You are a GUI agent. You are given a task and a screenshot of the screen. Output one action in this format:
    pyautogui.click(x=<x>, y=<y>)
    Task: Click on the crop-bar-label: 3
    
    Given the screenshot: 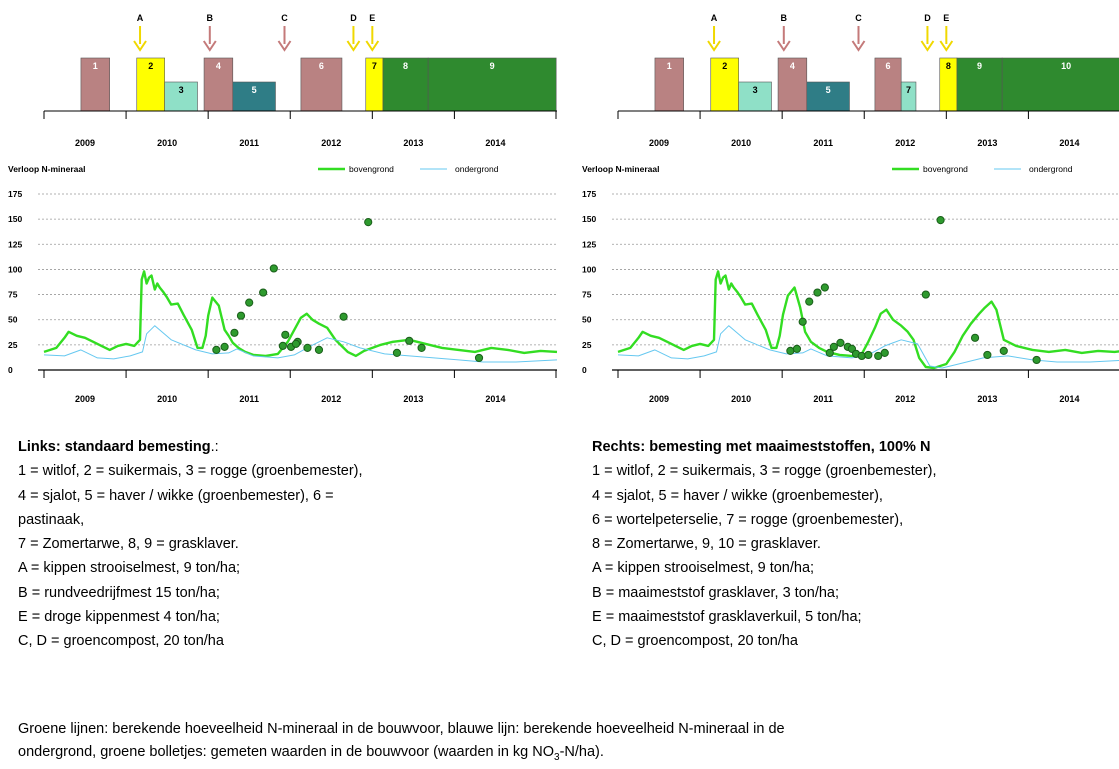 What is the action you would take?
    pyautogui.click(x=181, y=90)
    